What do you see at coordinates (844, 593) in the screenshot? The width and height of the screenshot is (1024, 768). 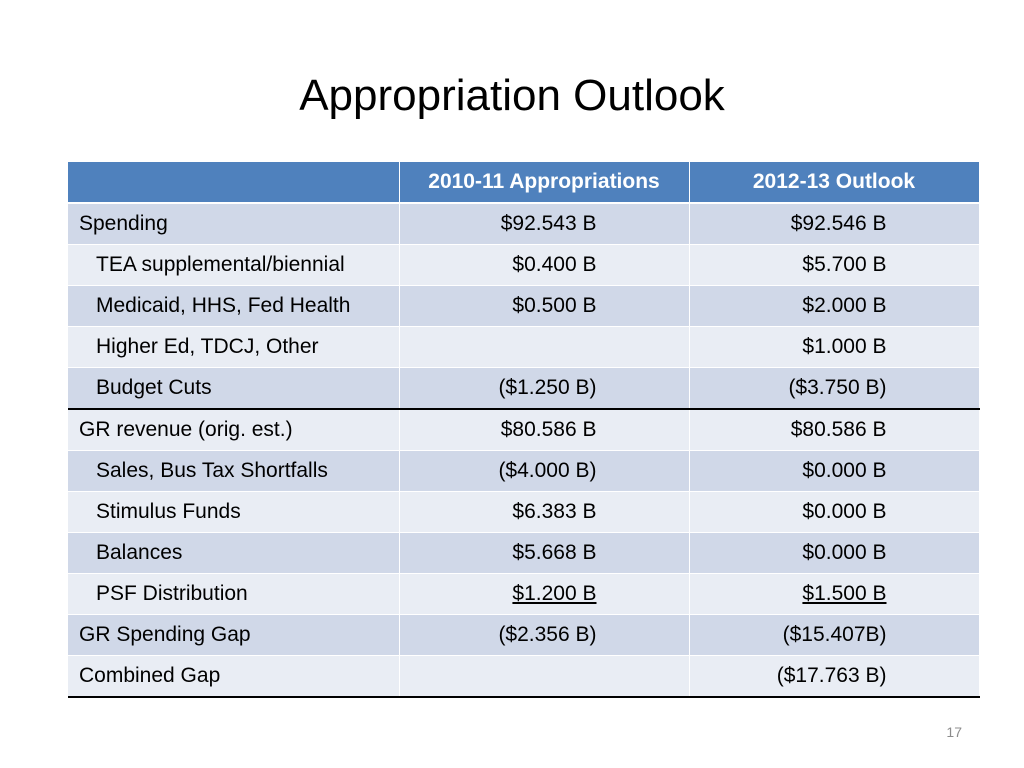 I see `underlined-value: $1.500 B` at bounding box center [844, 593].